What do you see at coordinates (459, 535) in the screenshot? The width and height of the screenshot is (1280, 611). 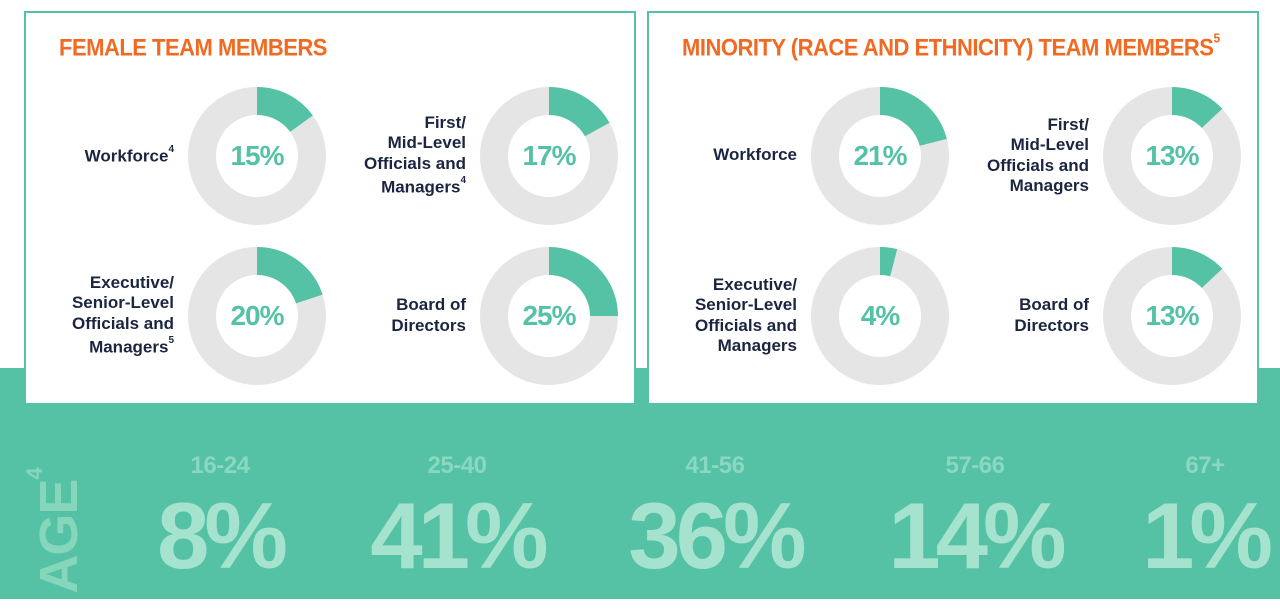 I see `age-percentage: 41%` at bounding box center [459, 535].